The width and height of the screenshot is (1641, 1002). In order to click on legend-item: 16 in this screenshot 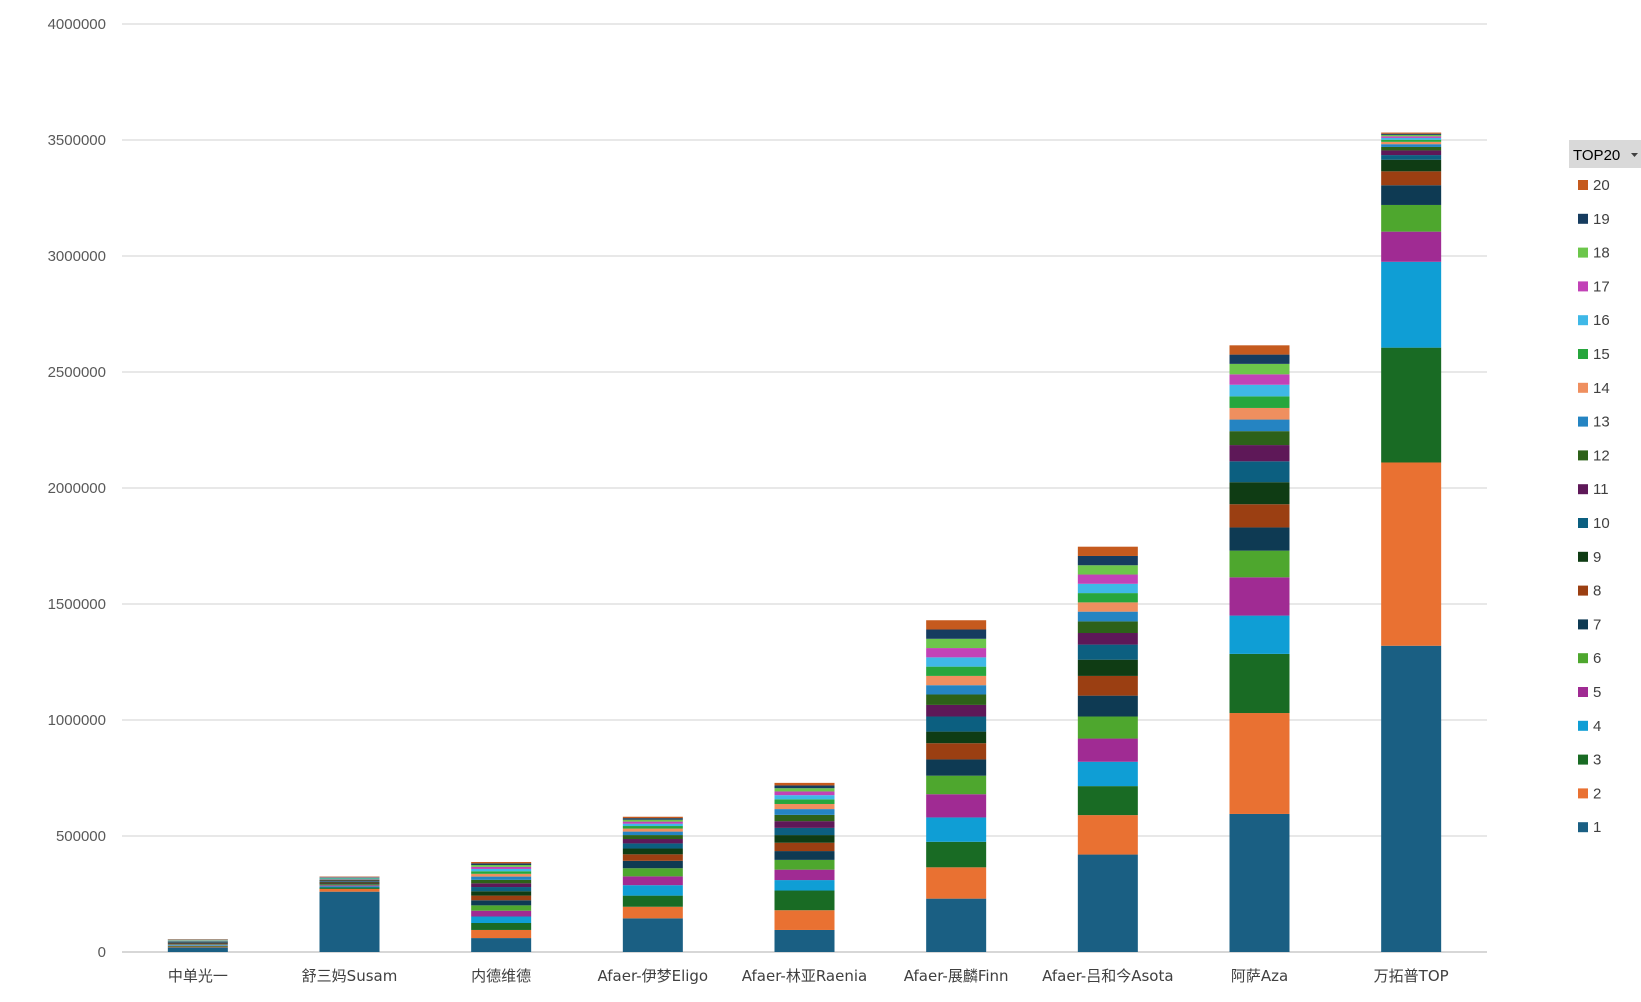, I will do `click(1594, 320)`.